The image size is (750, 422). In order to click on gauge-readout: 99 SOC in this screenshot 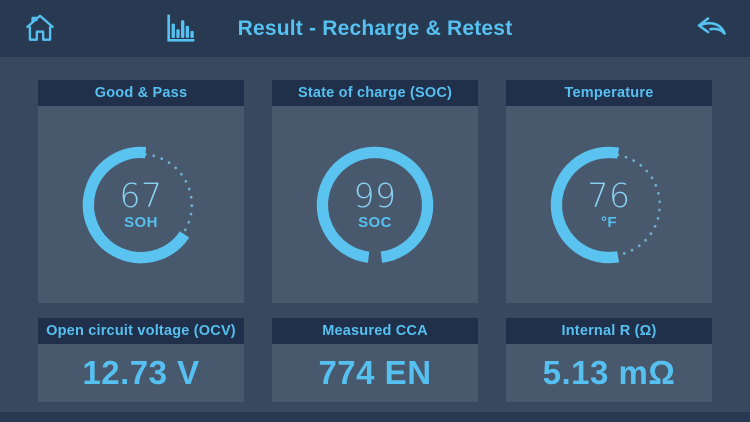, I will do `click(375, 205)`.